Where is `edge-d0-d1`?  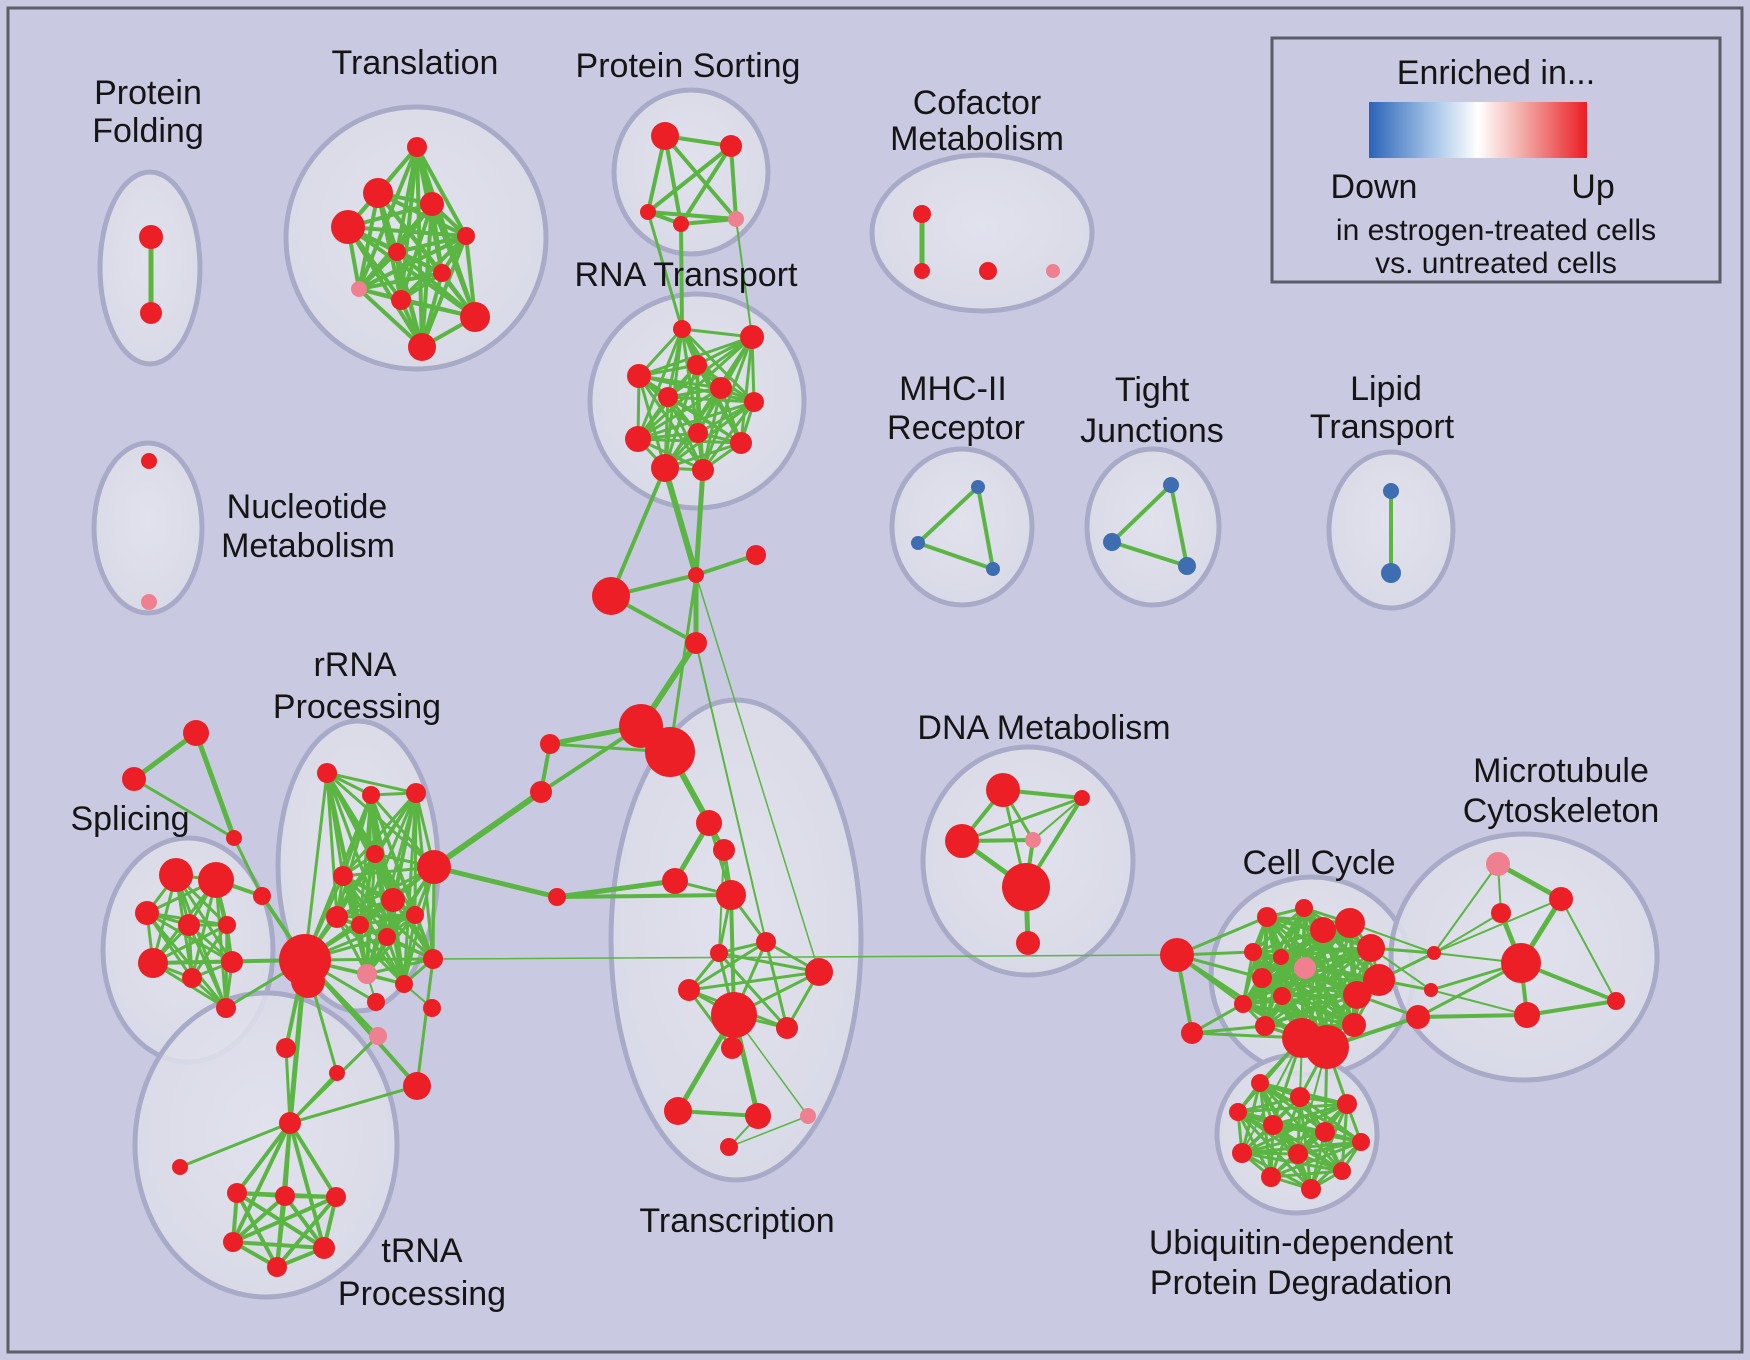
edge-d0-d1 is located at coordinates (235, 1145).